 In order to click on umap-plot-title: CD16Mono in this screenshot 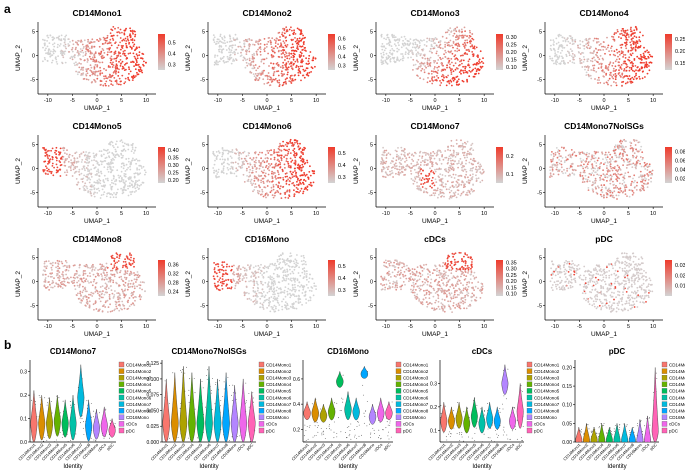, I will do `click(267, 239)`.